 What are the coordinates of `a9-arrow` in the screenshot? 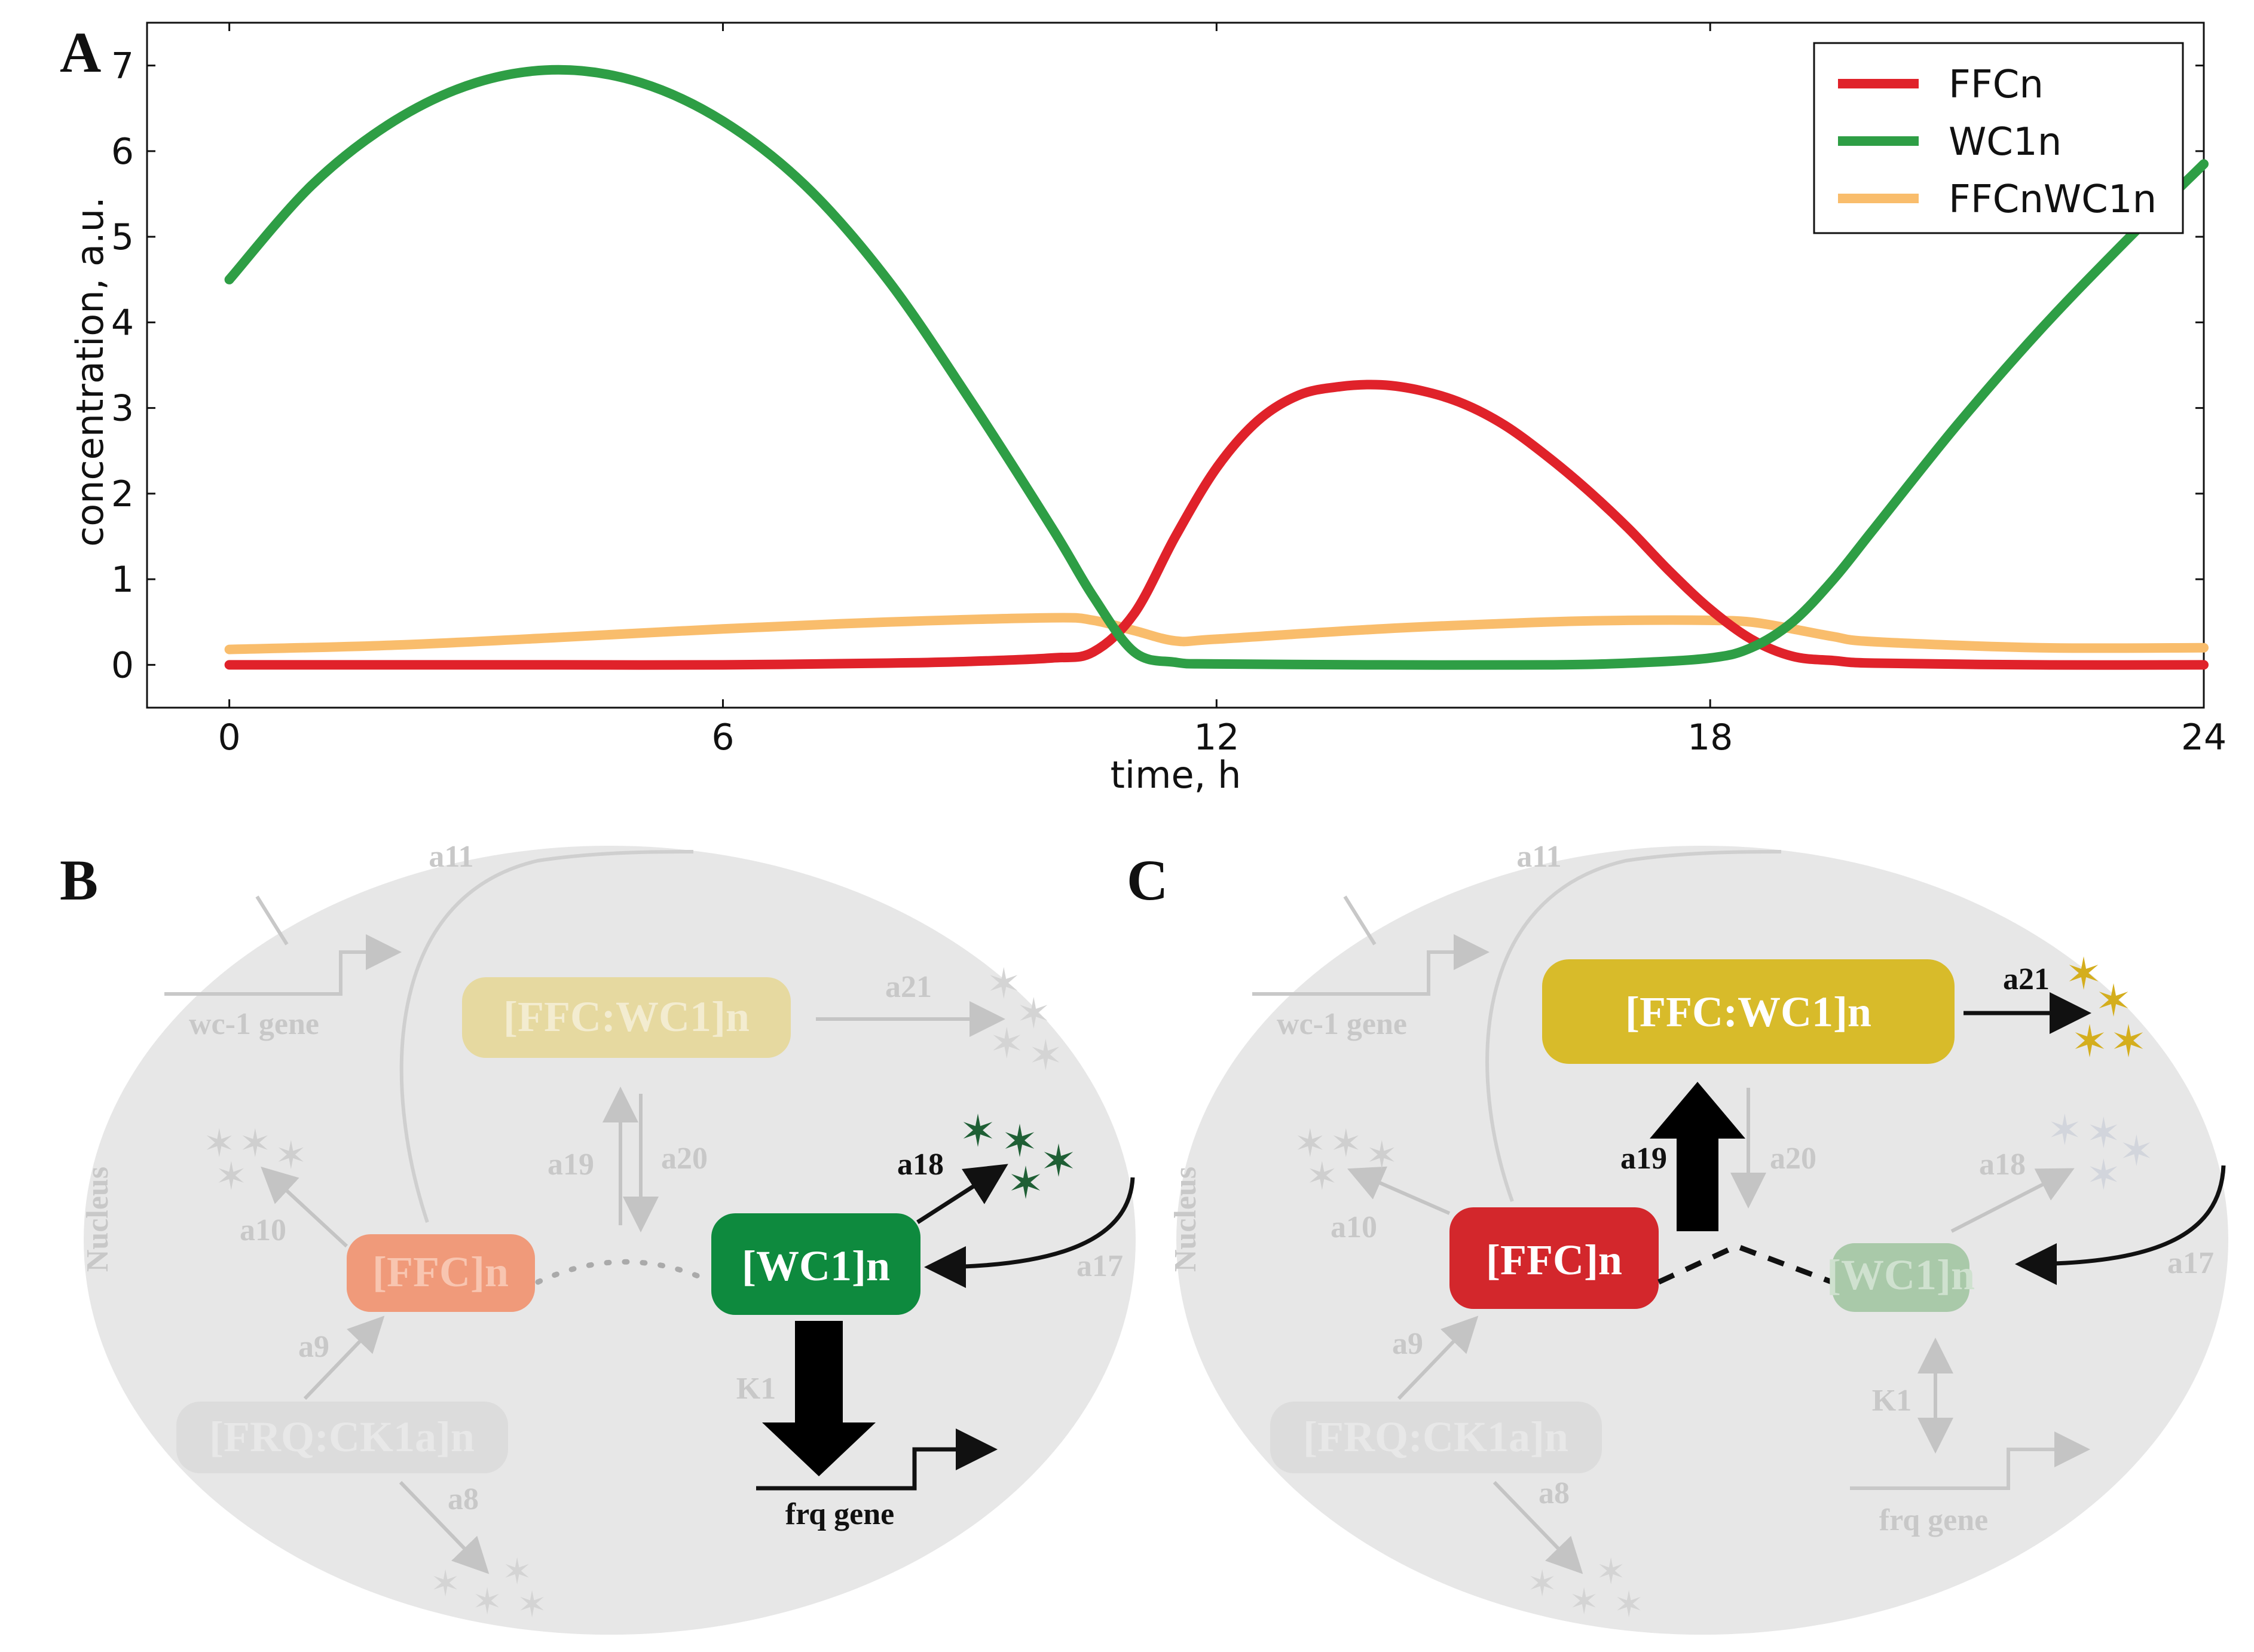 It's located at (344, 1358).